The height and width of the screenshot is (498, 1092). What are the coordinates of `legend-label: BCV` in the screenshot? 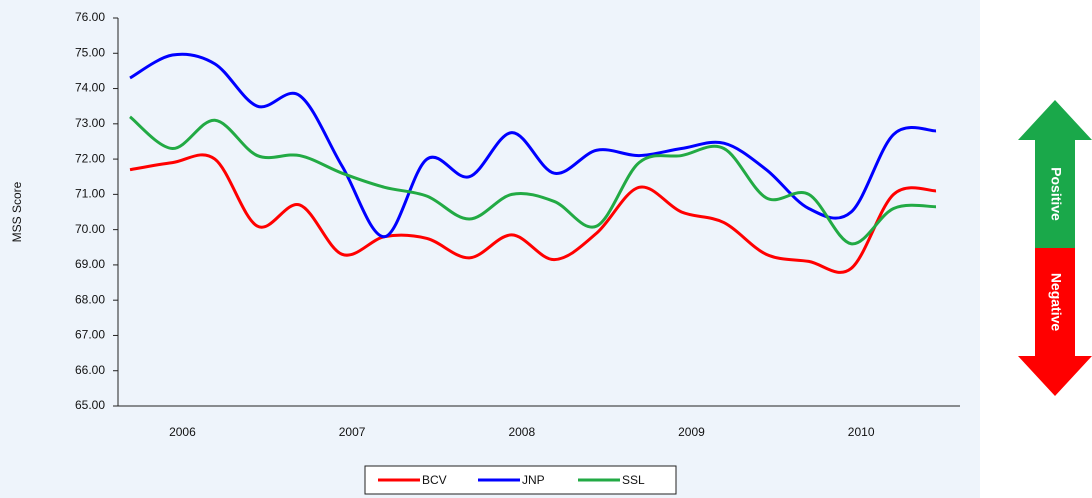 It's located at (434, 480).